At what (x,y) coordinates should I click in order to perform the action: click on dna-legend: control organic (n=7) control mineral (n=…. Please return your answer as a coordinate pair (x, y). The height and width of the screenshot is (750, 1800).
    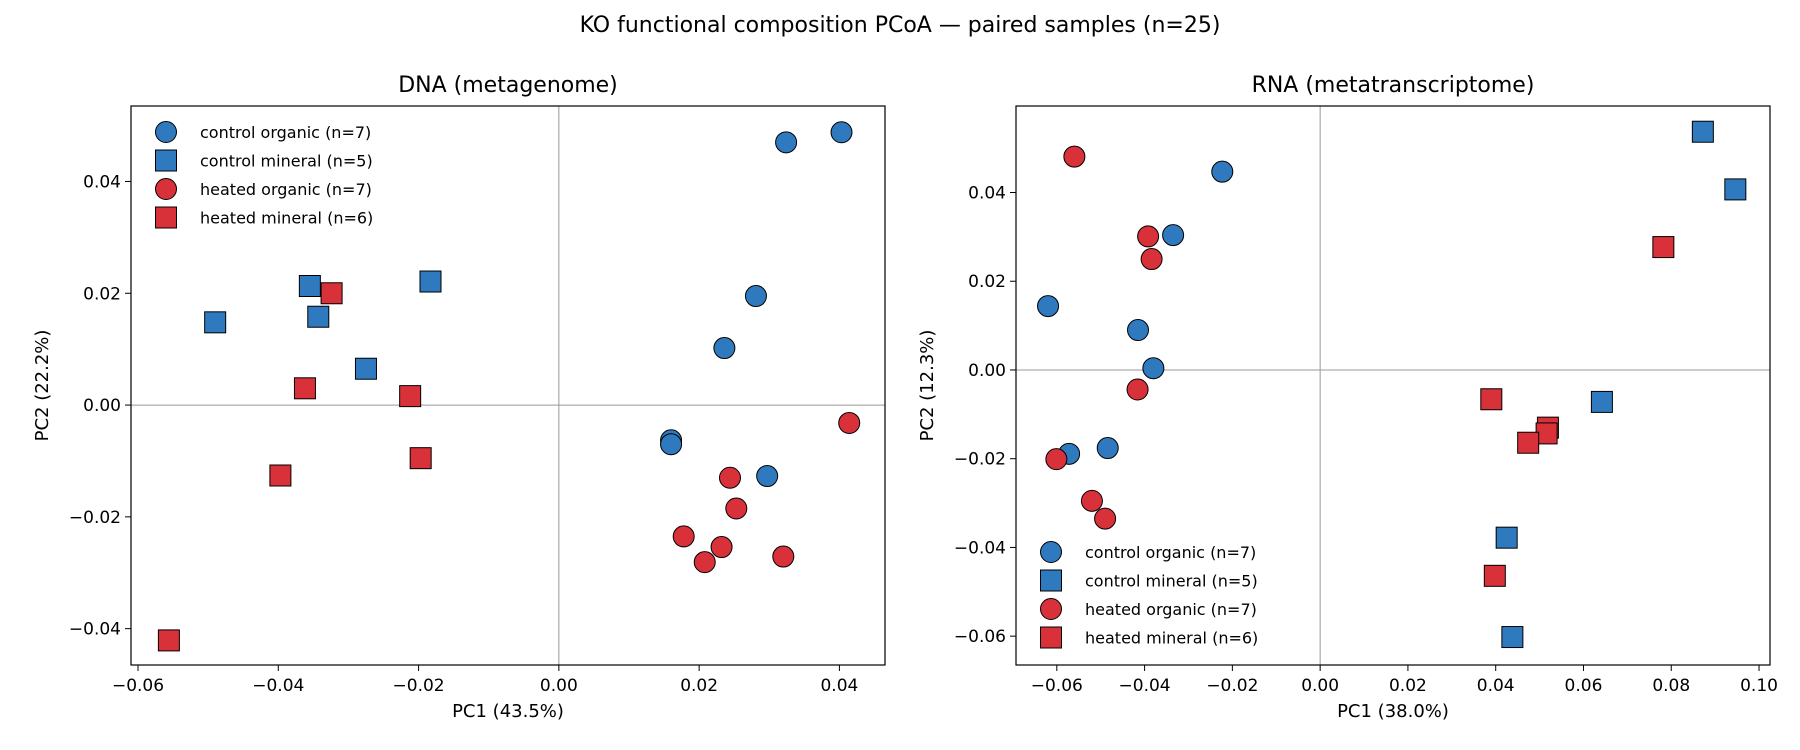
    Looking at the image, I should click on (264, 175).